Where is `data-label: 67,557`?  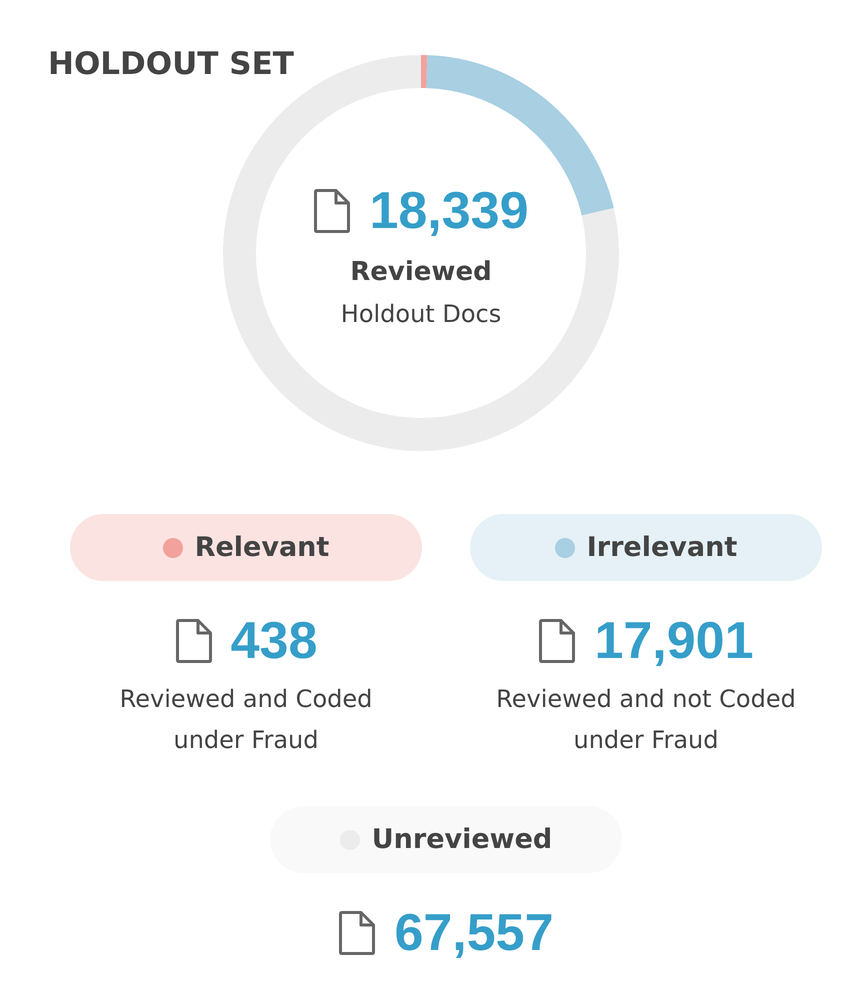
data-label: 67,557 is located at coordinates (474, 933).